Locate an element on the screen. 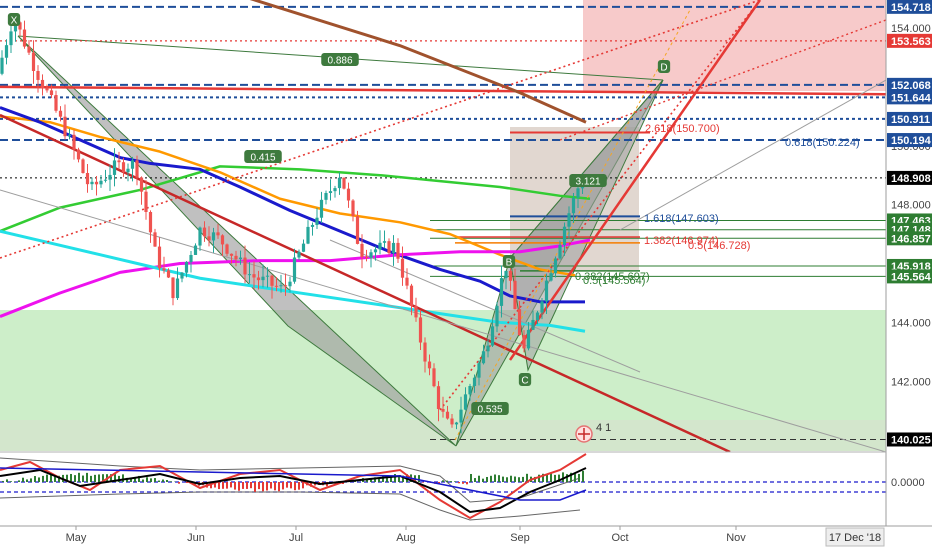  fib-annotation-4: 0.5(146.728) is located at coordinates (719, 246).